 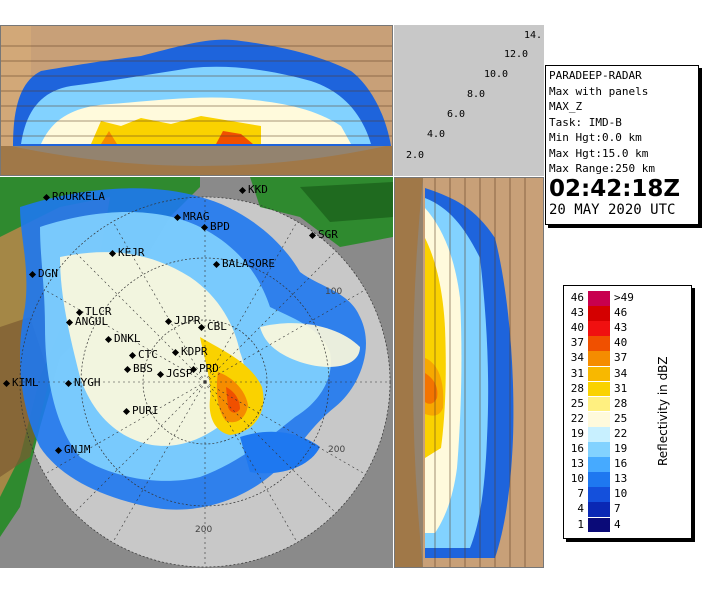 I want to click on ring-label-200-south: 200, so click(x=204, y=530).